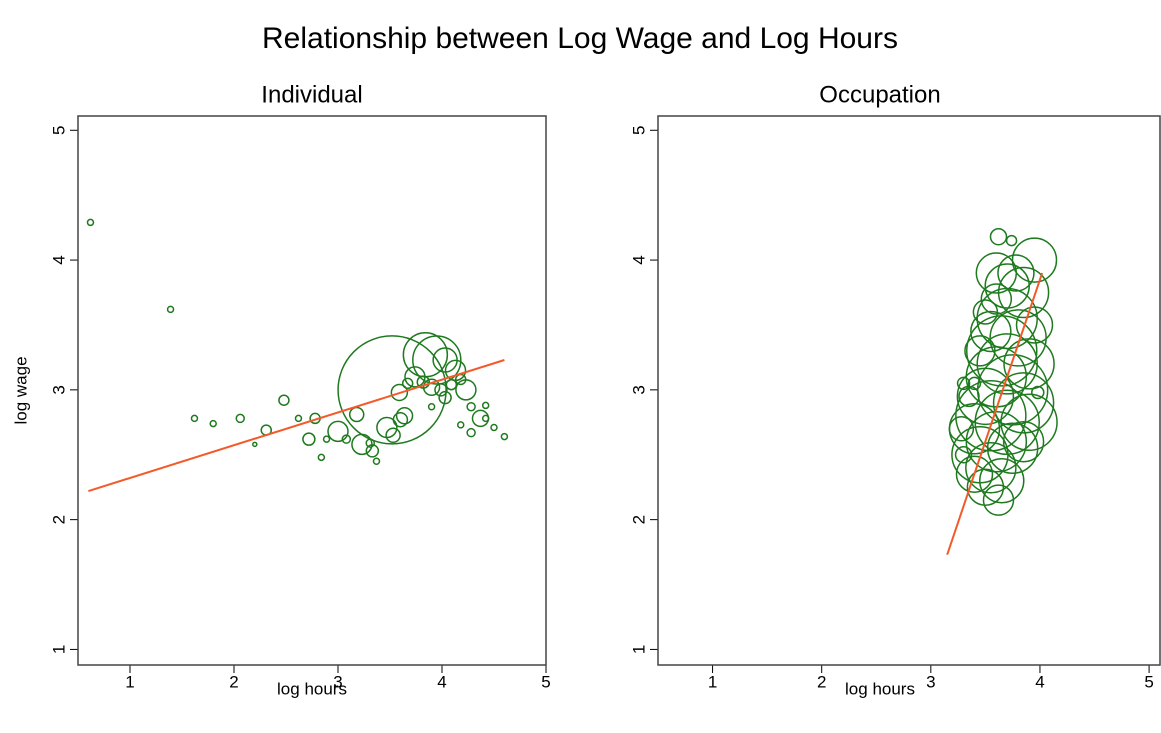  What do you see at coordinates (20, 390) in the screenshot?
I see `y-axis-label: log wage` at bounding box center [20, 390].